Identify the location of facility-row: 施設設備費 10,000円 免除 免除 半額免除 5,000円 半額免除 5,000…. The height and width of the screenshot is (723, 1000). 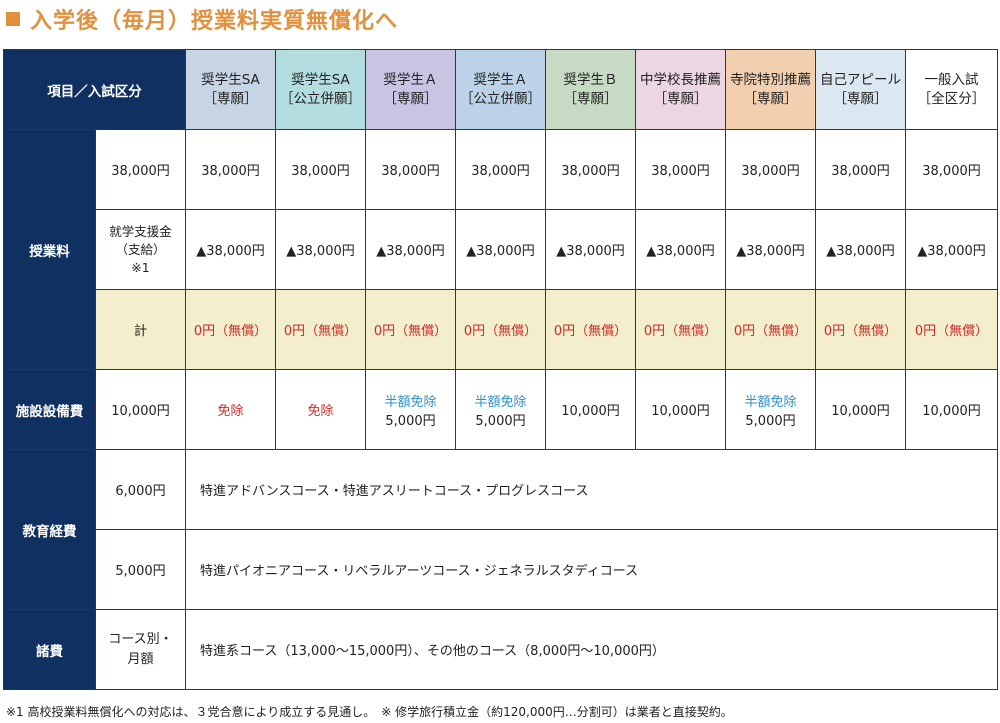
(500, 409).